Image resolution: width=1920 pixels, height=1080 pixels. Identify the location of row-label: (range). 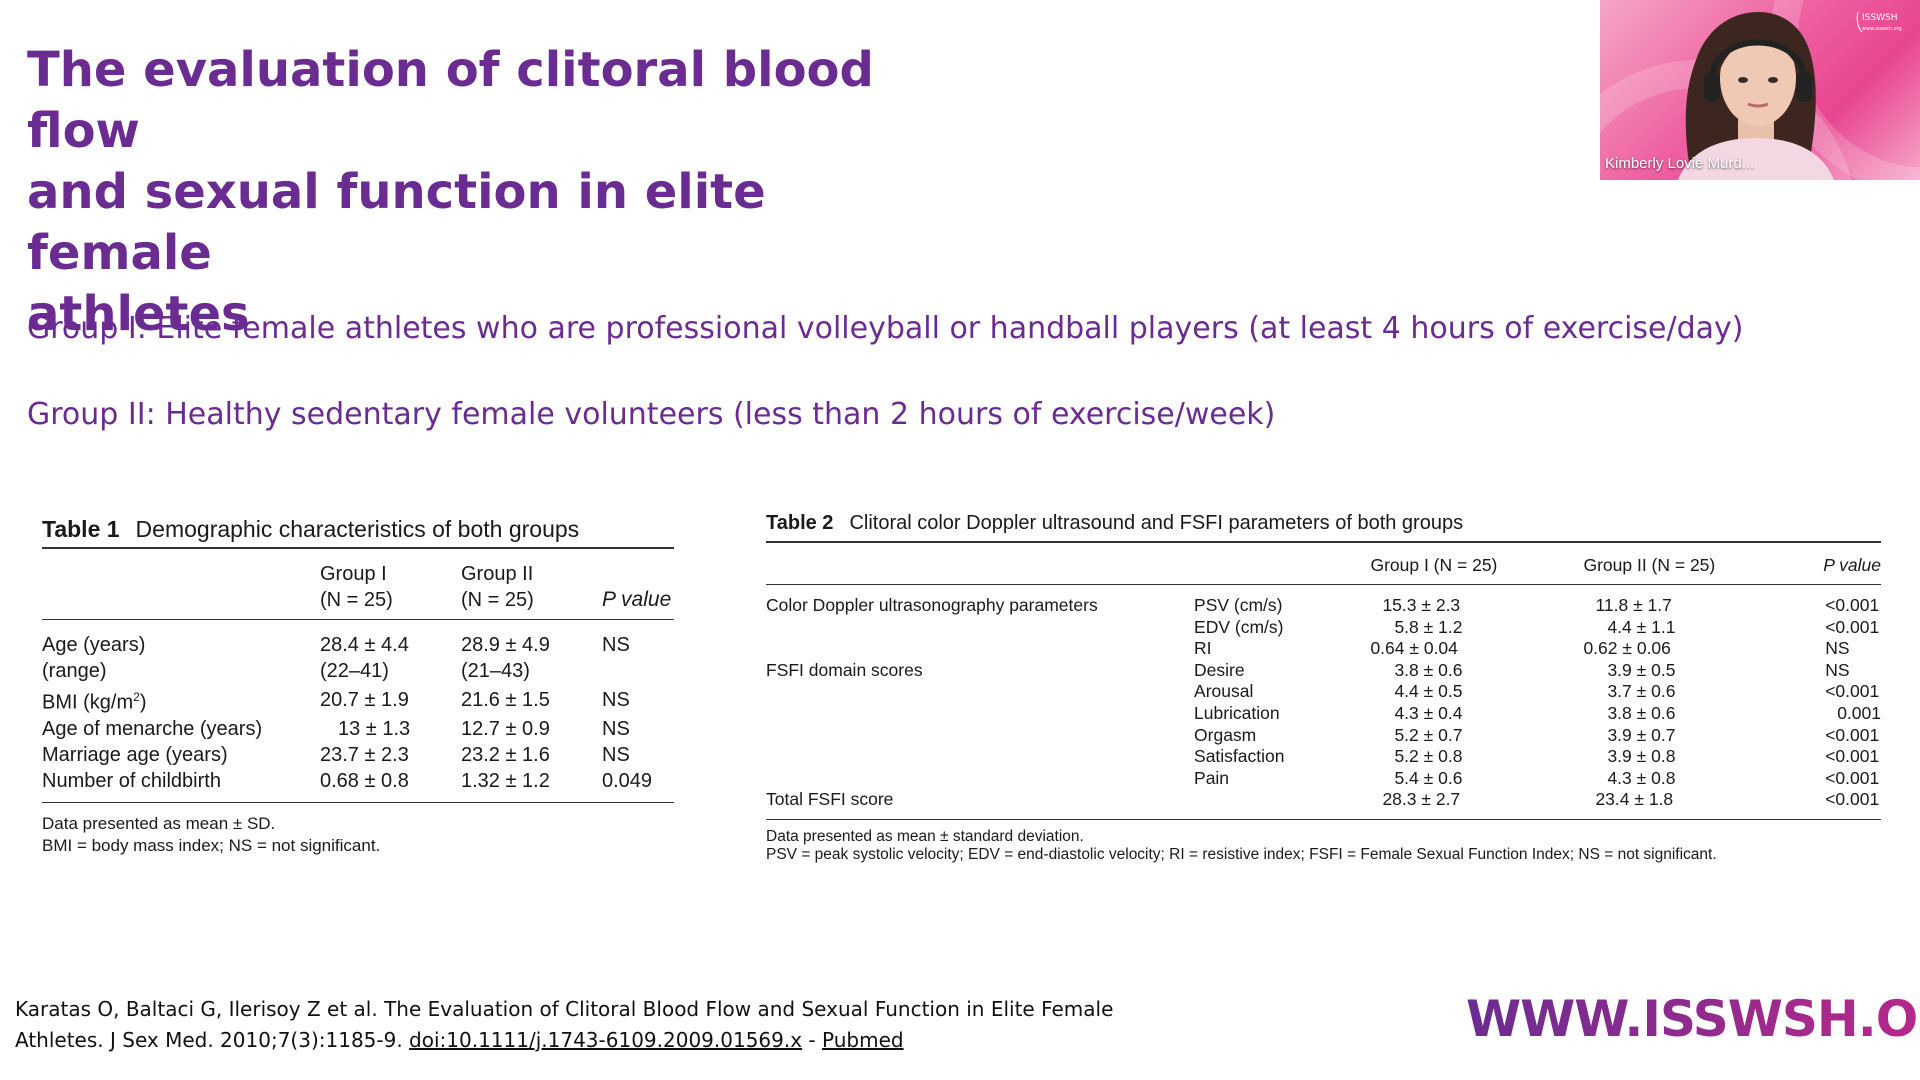
(74, 671).